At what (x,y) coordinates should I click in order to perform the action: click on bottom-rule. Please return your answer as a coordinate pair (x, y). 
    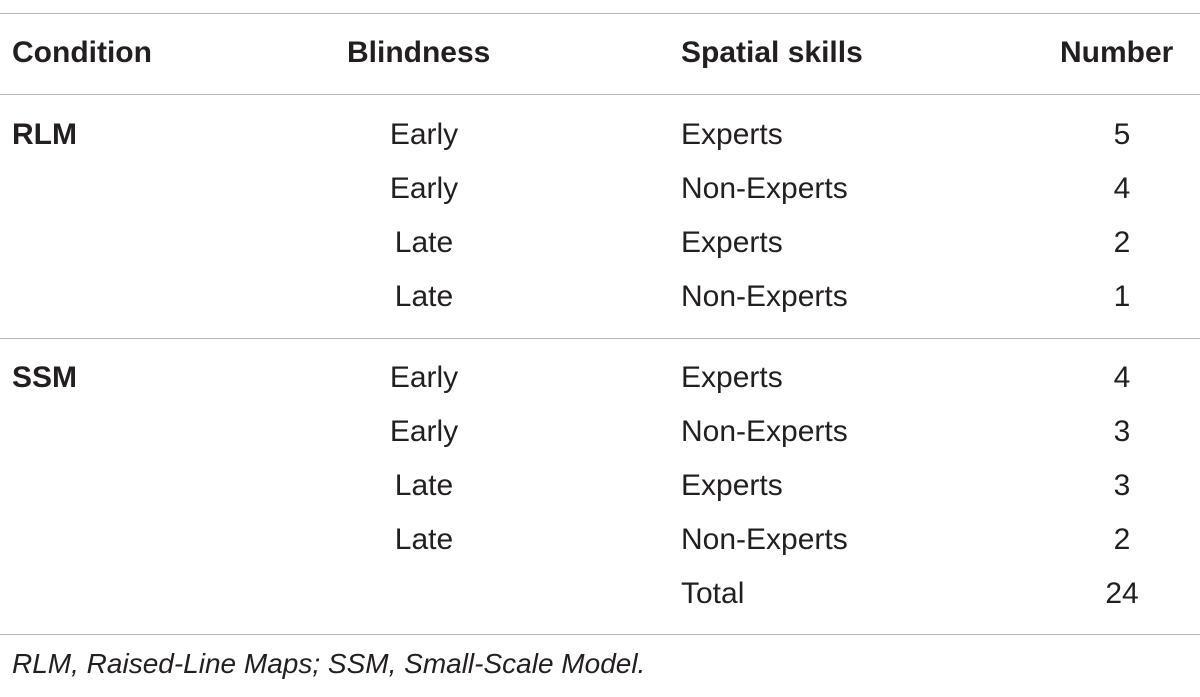
    Looking at the image, I should click on (600, 634).